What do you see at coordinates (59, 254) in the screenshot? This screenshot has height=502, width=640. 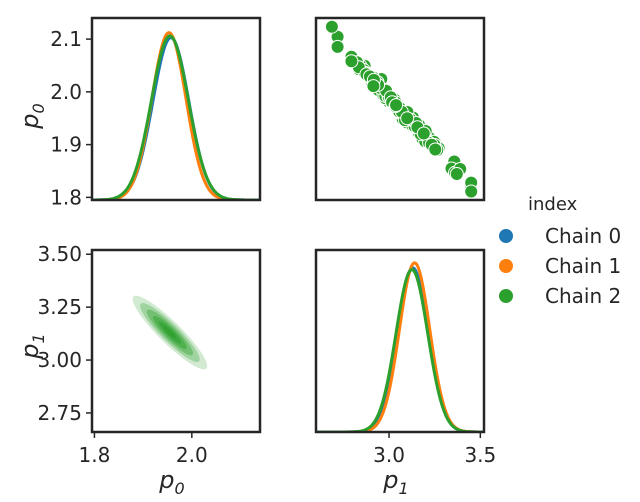 I see `y-p1-tick-label: 3.50` at bounding box center [59, 254].